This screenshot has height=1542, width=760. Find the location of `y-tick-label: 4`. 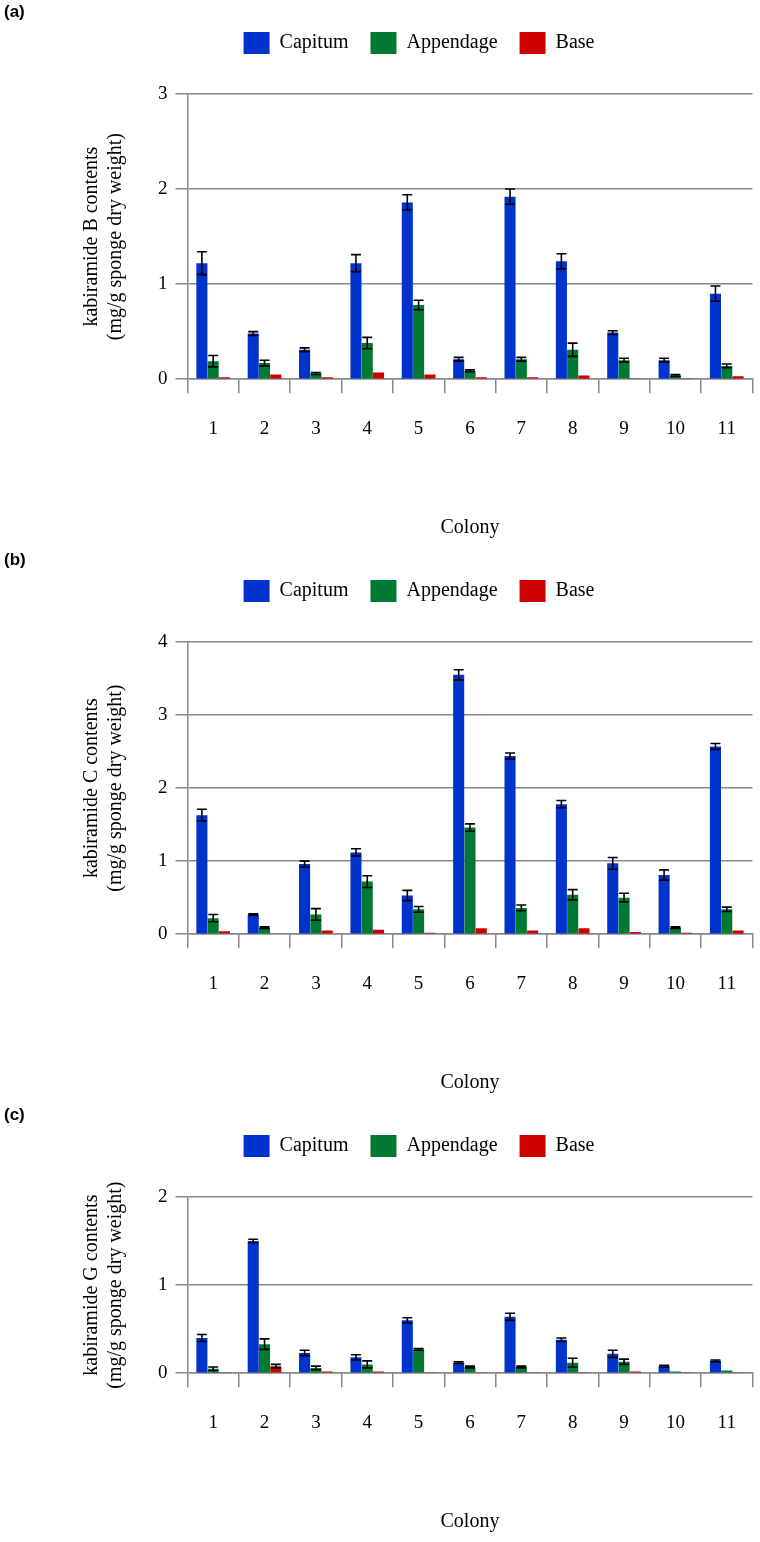

y-tick-label: 4 is located at coordinates (163, 640).